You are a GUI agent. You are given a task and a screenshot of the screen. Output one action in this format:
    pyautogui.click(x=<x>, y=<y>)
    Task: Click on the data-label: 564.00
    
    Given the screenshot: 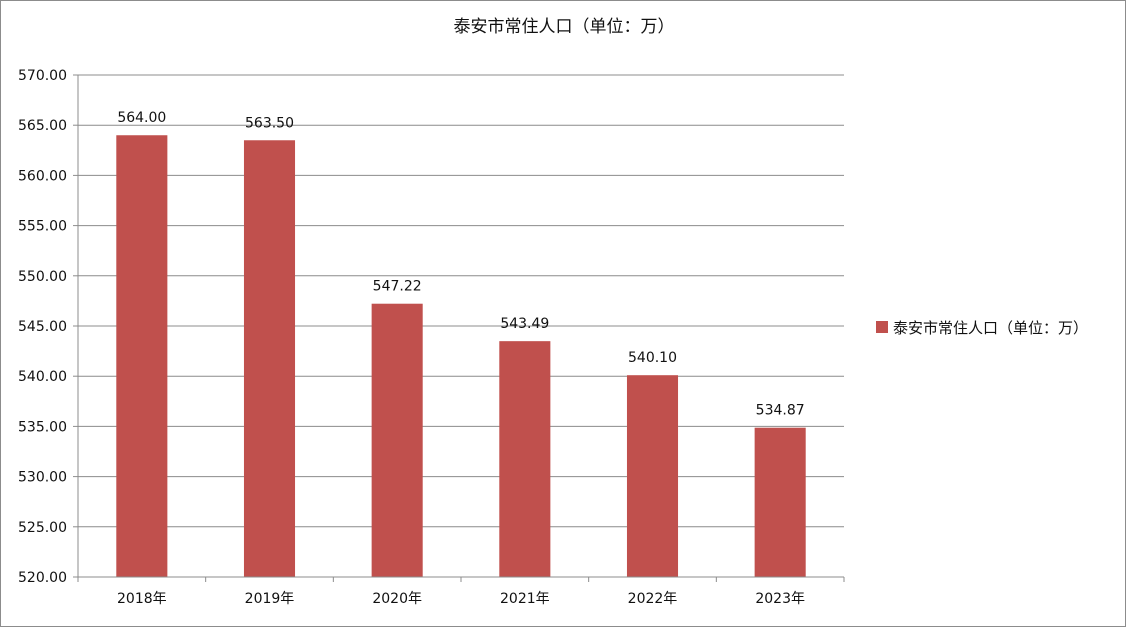 What is the action you would take?
    pyautogui.click(x=141, y=118)
    